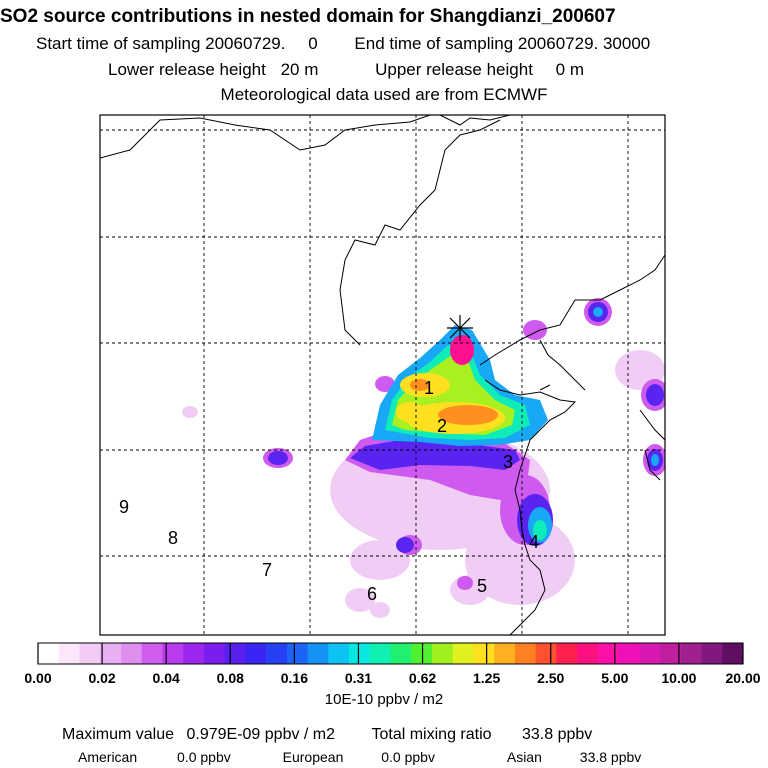  Describe the element at coordinates (524, 757) in the screenshot. I see `contribution-asian-name: Asian` at that location.